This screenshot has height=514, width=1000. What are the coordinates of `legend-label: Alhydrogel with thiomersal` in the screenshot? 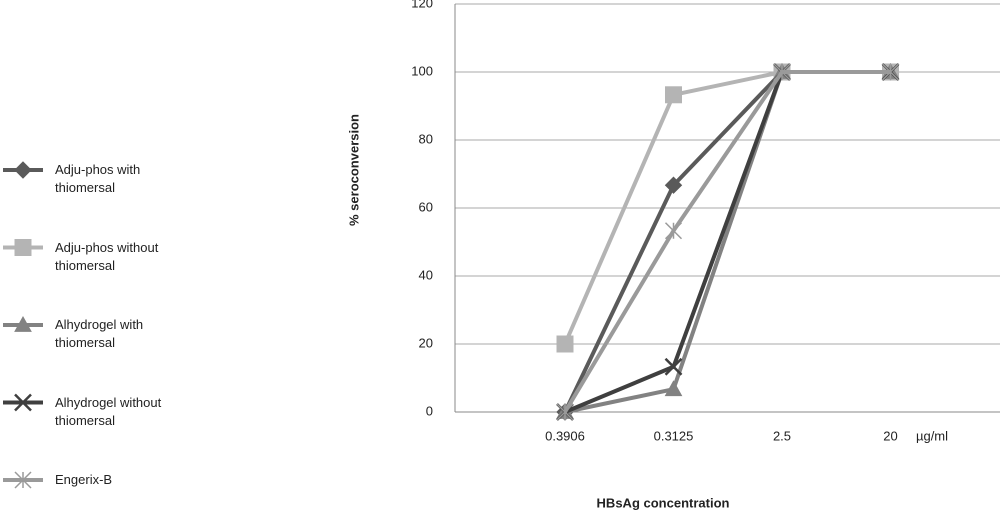 It's located at (99, 333).